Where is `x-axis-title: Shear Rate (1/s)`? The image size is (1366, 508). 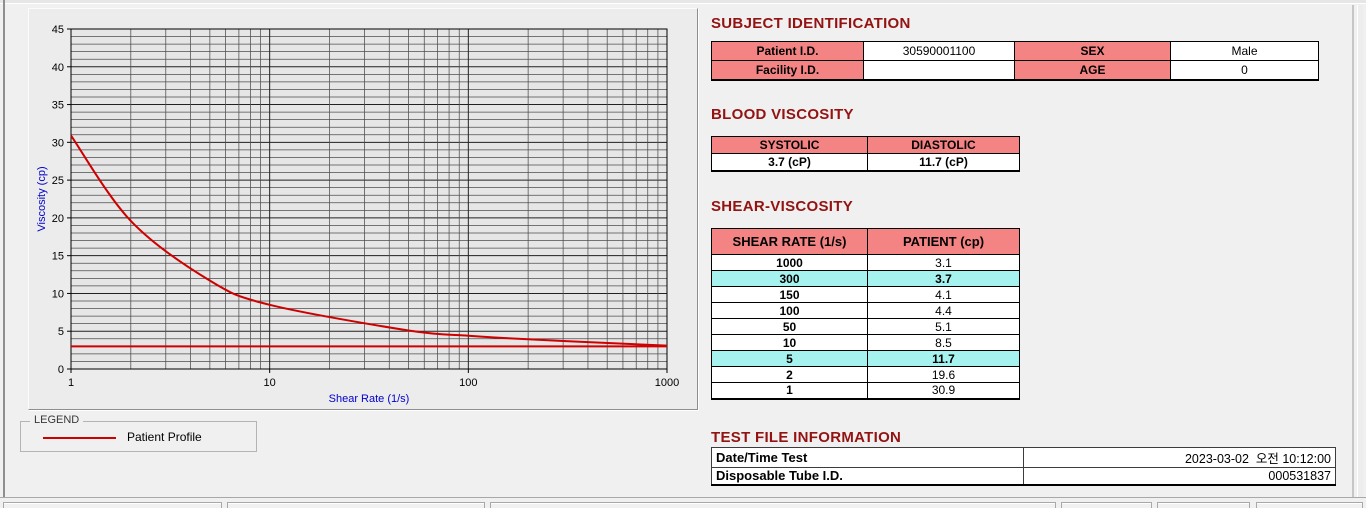 x-axis-title: Shear Rate (1/s) is located at coordinates (369, 399).